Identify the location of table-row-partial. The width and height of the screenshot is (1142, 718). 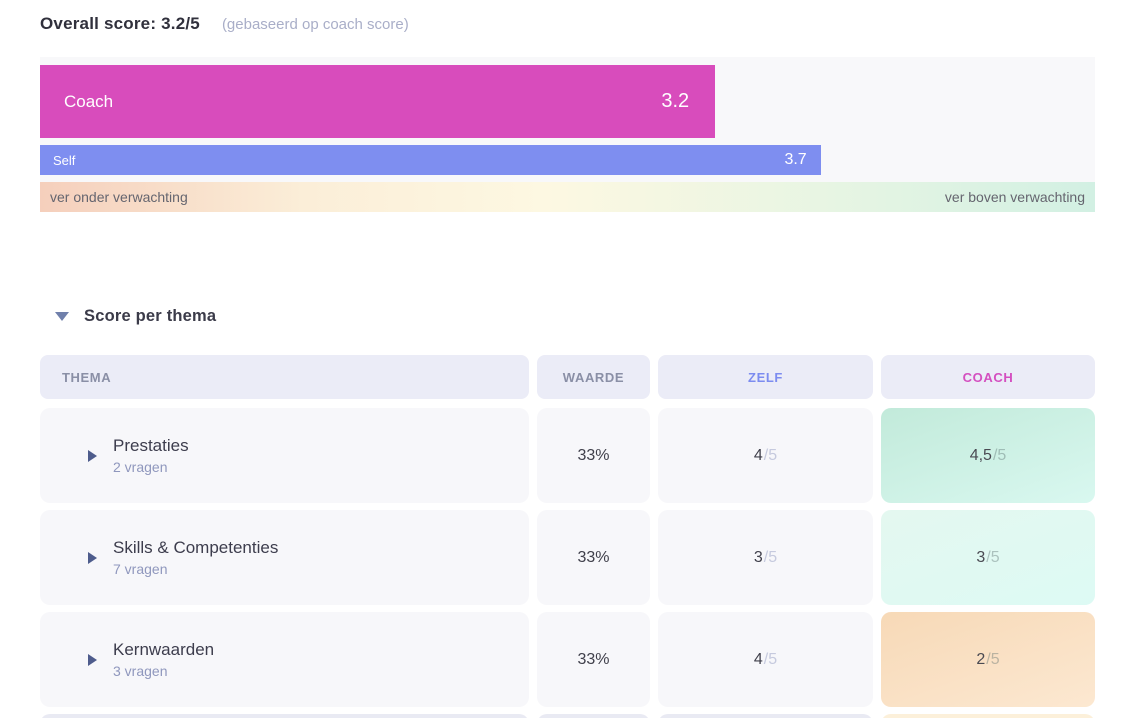
(567, 716).